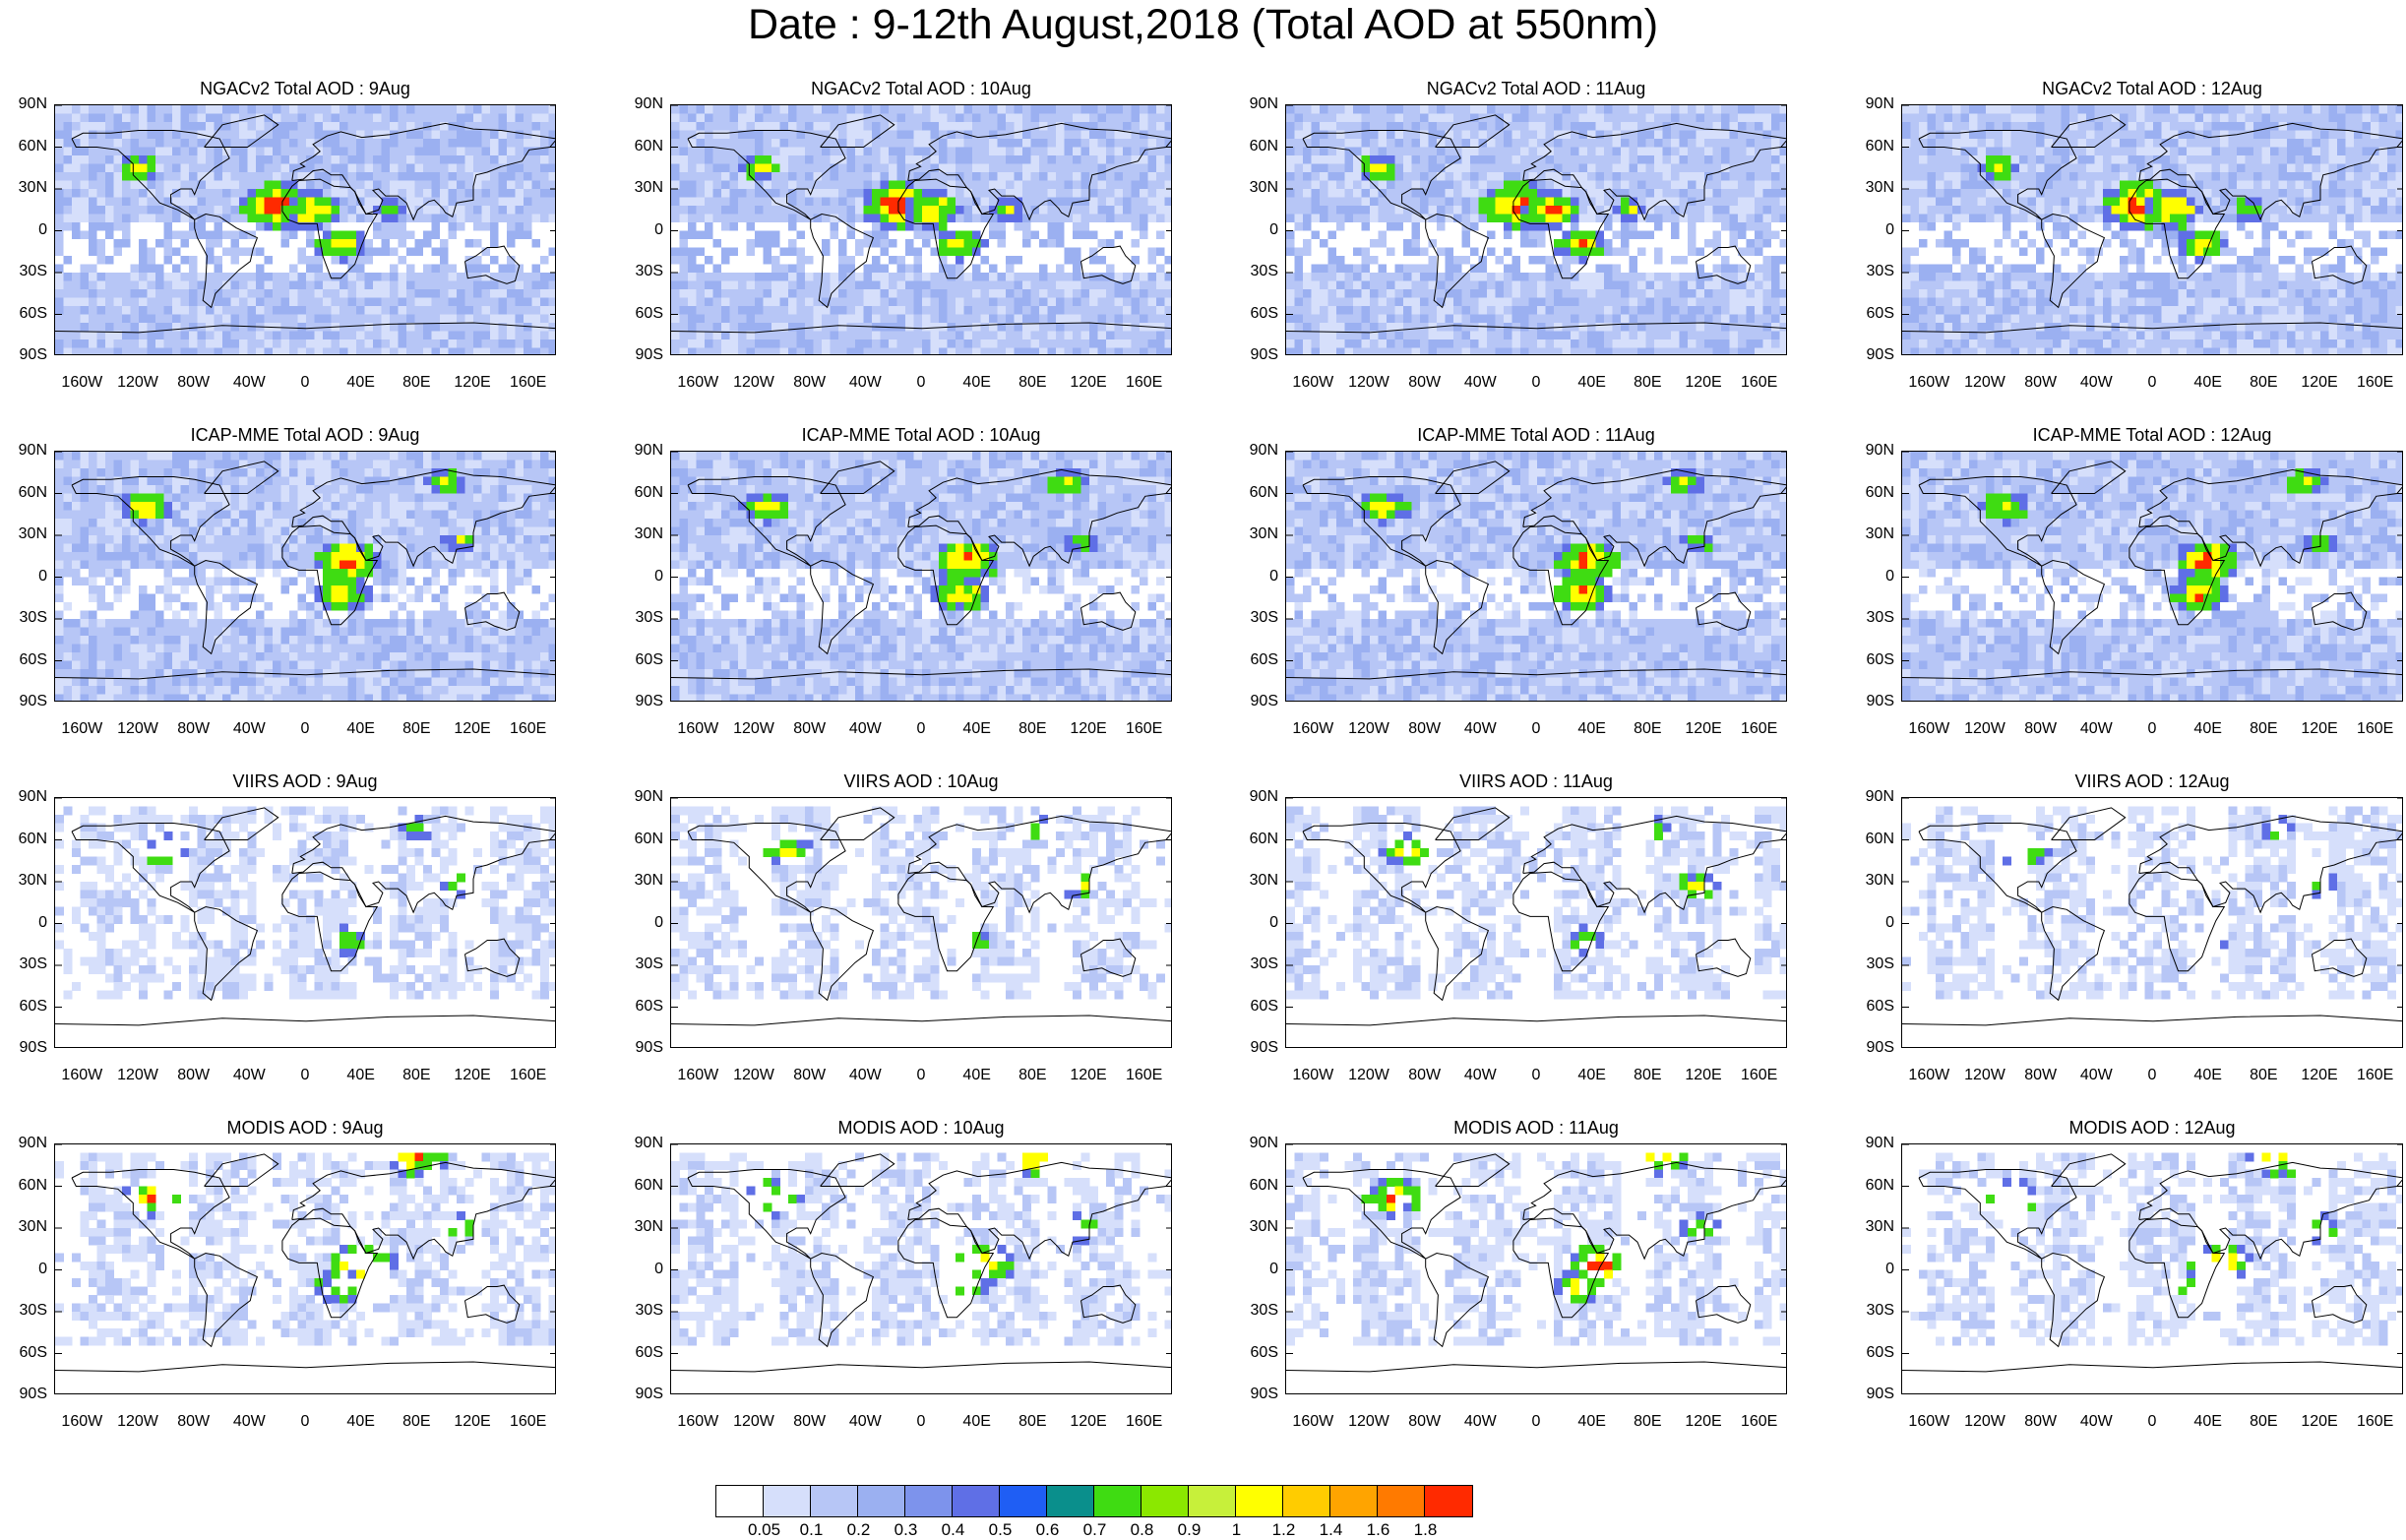 The image size is (2406, 1540). Describe the element at coordinates (1144, 383) in the screenshot. I see `lon-tick-label: 160E` at that location.